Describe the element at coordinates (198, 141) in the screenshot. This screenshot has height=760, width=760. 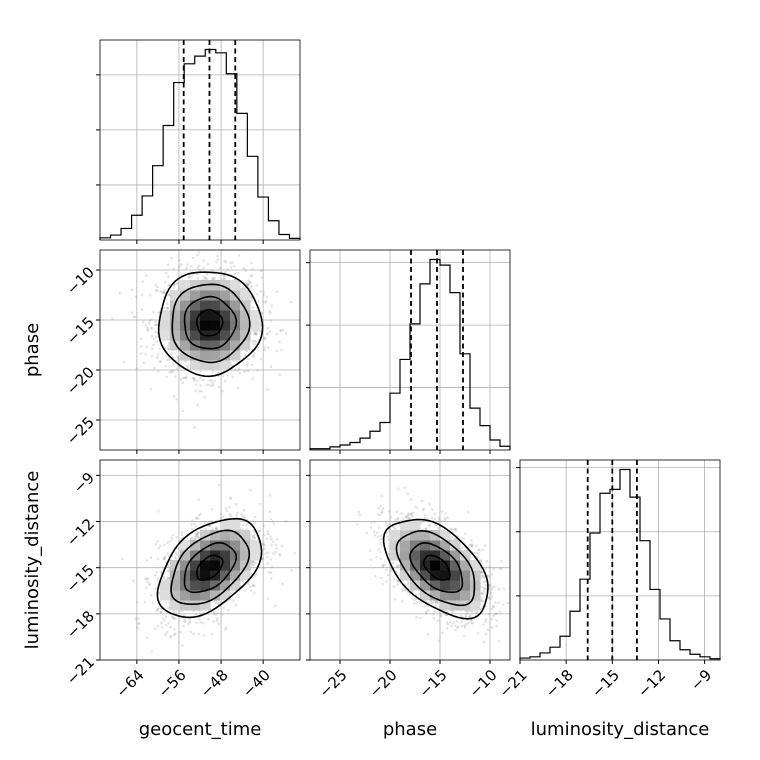
I see `hist-panel-geocent_time` at that location.